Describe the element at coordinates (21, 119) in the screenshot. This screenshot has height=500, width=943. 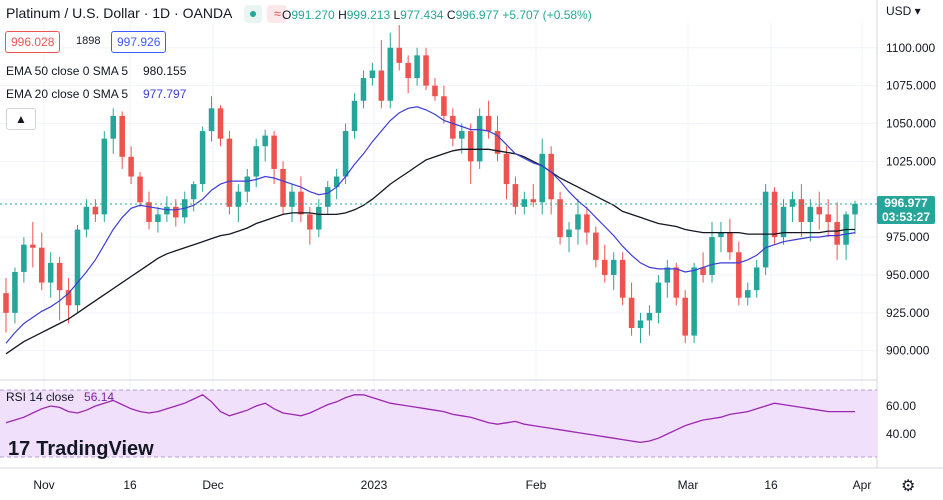
I see `collapse-legend-button: ▲` at that location.